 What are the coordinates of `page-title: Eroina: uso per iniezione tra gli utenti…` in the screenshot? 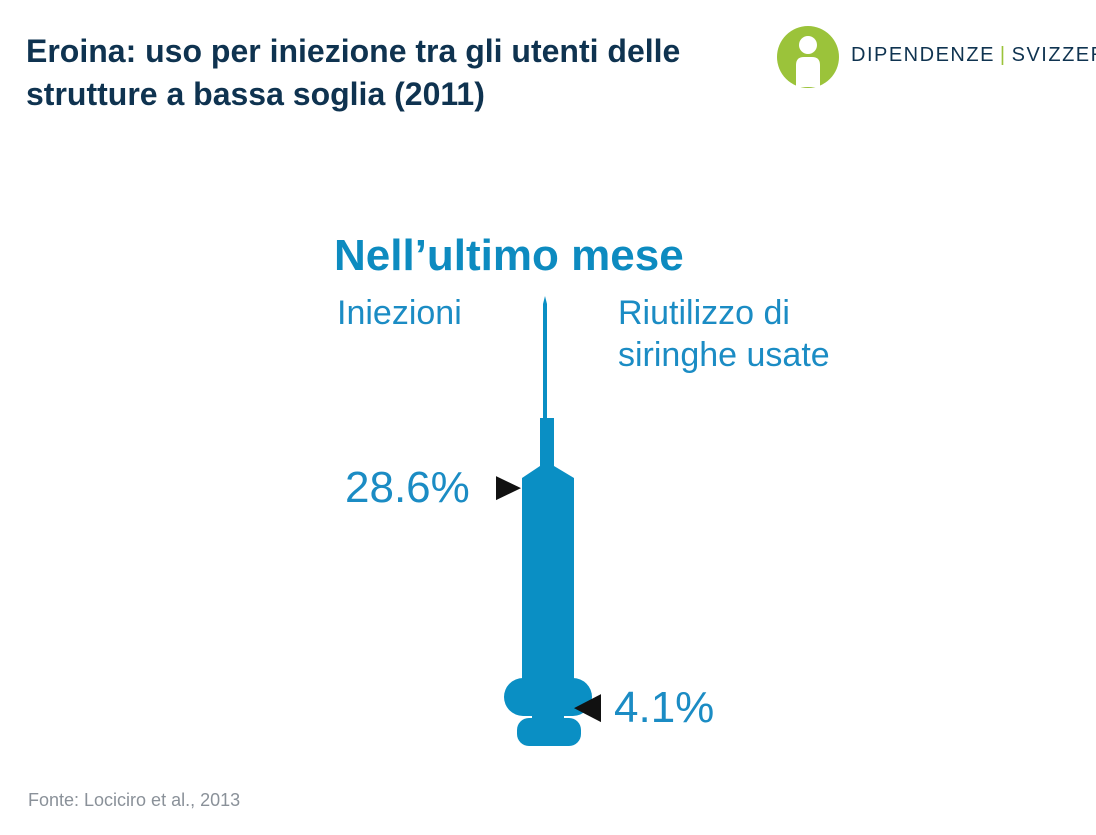 It's located at (353, 72).